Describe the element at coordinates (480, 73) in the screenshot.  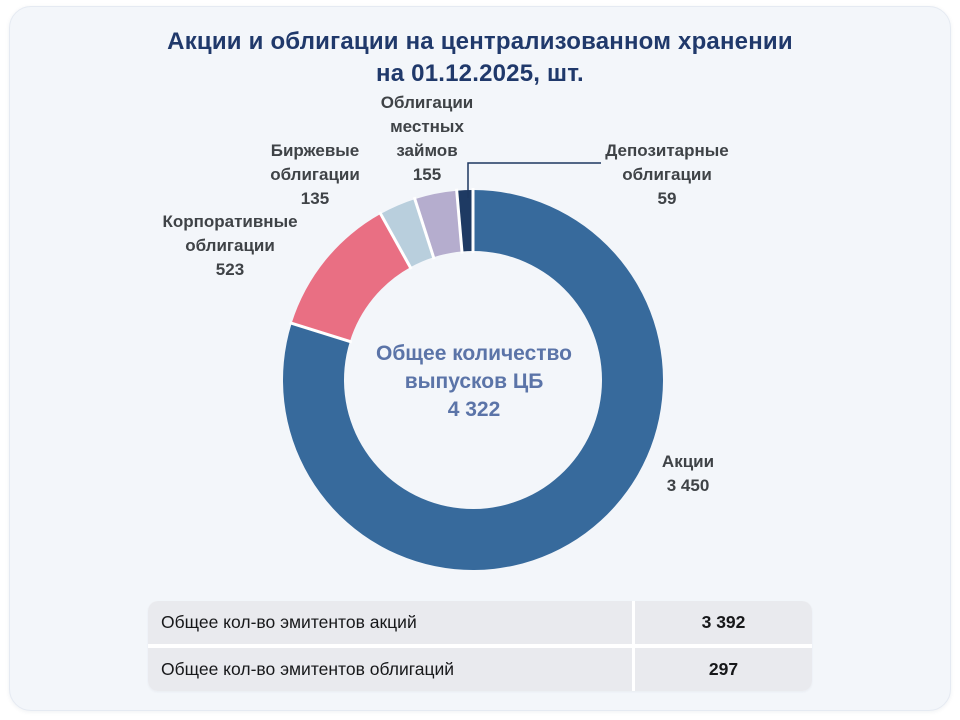
I see `chart-title-line2: на 01.12.2025, шт.` at that location.